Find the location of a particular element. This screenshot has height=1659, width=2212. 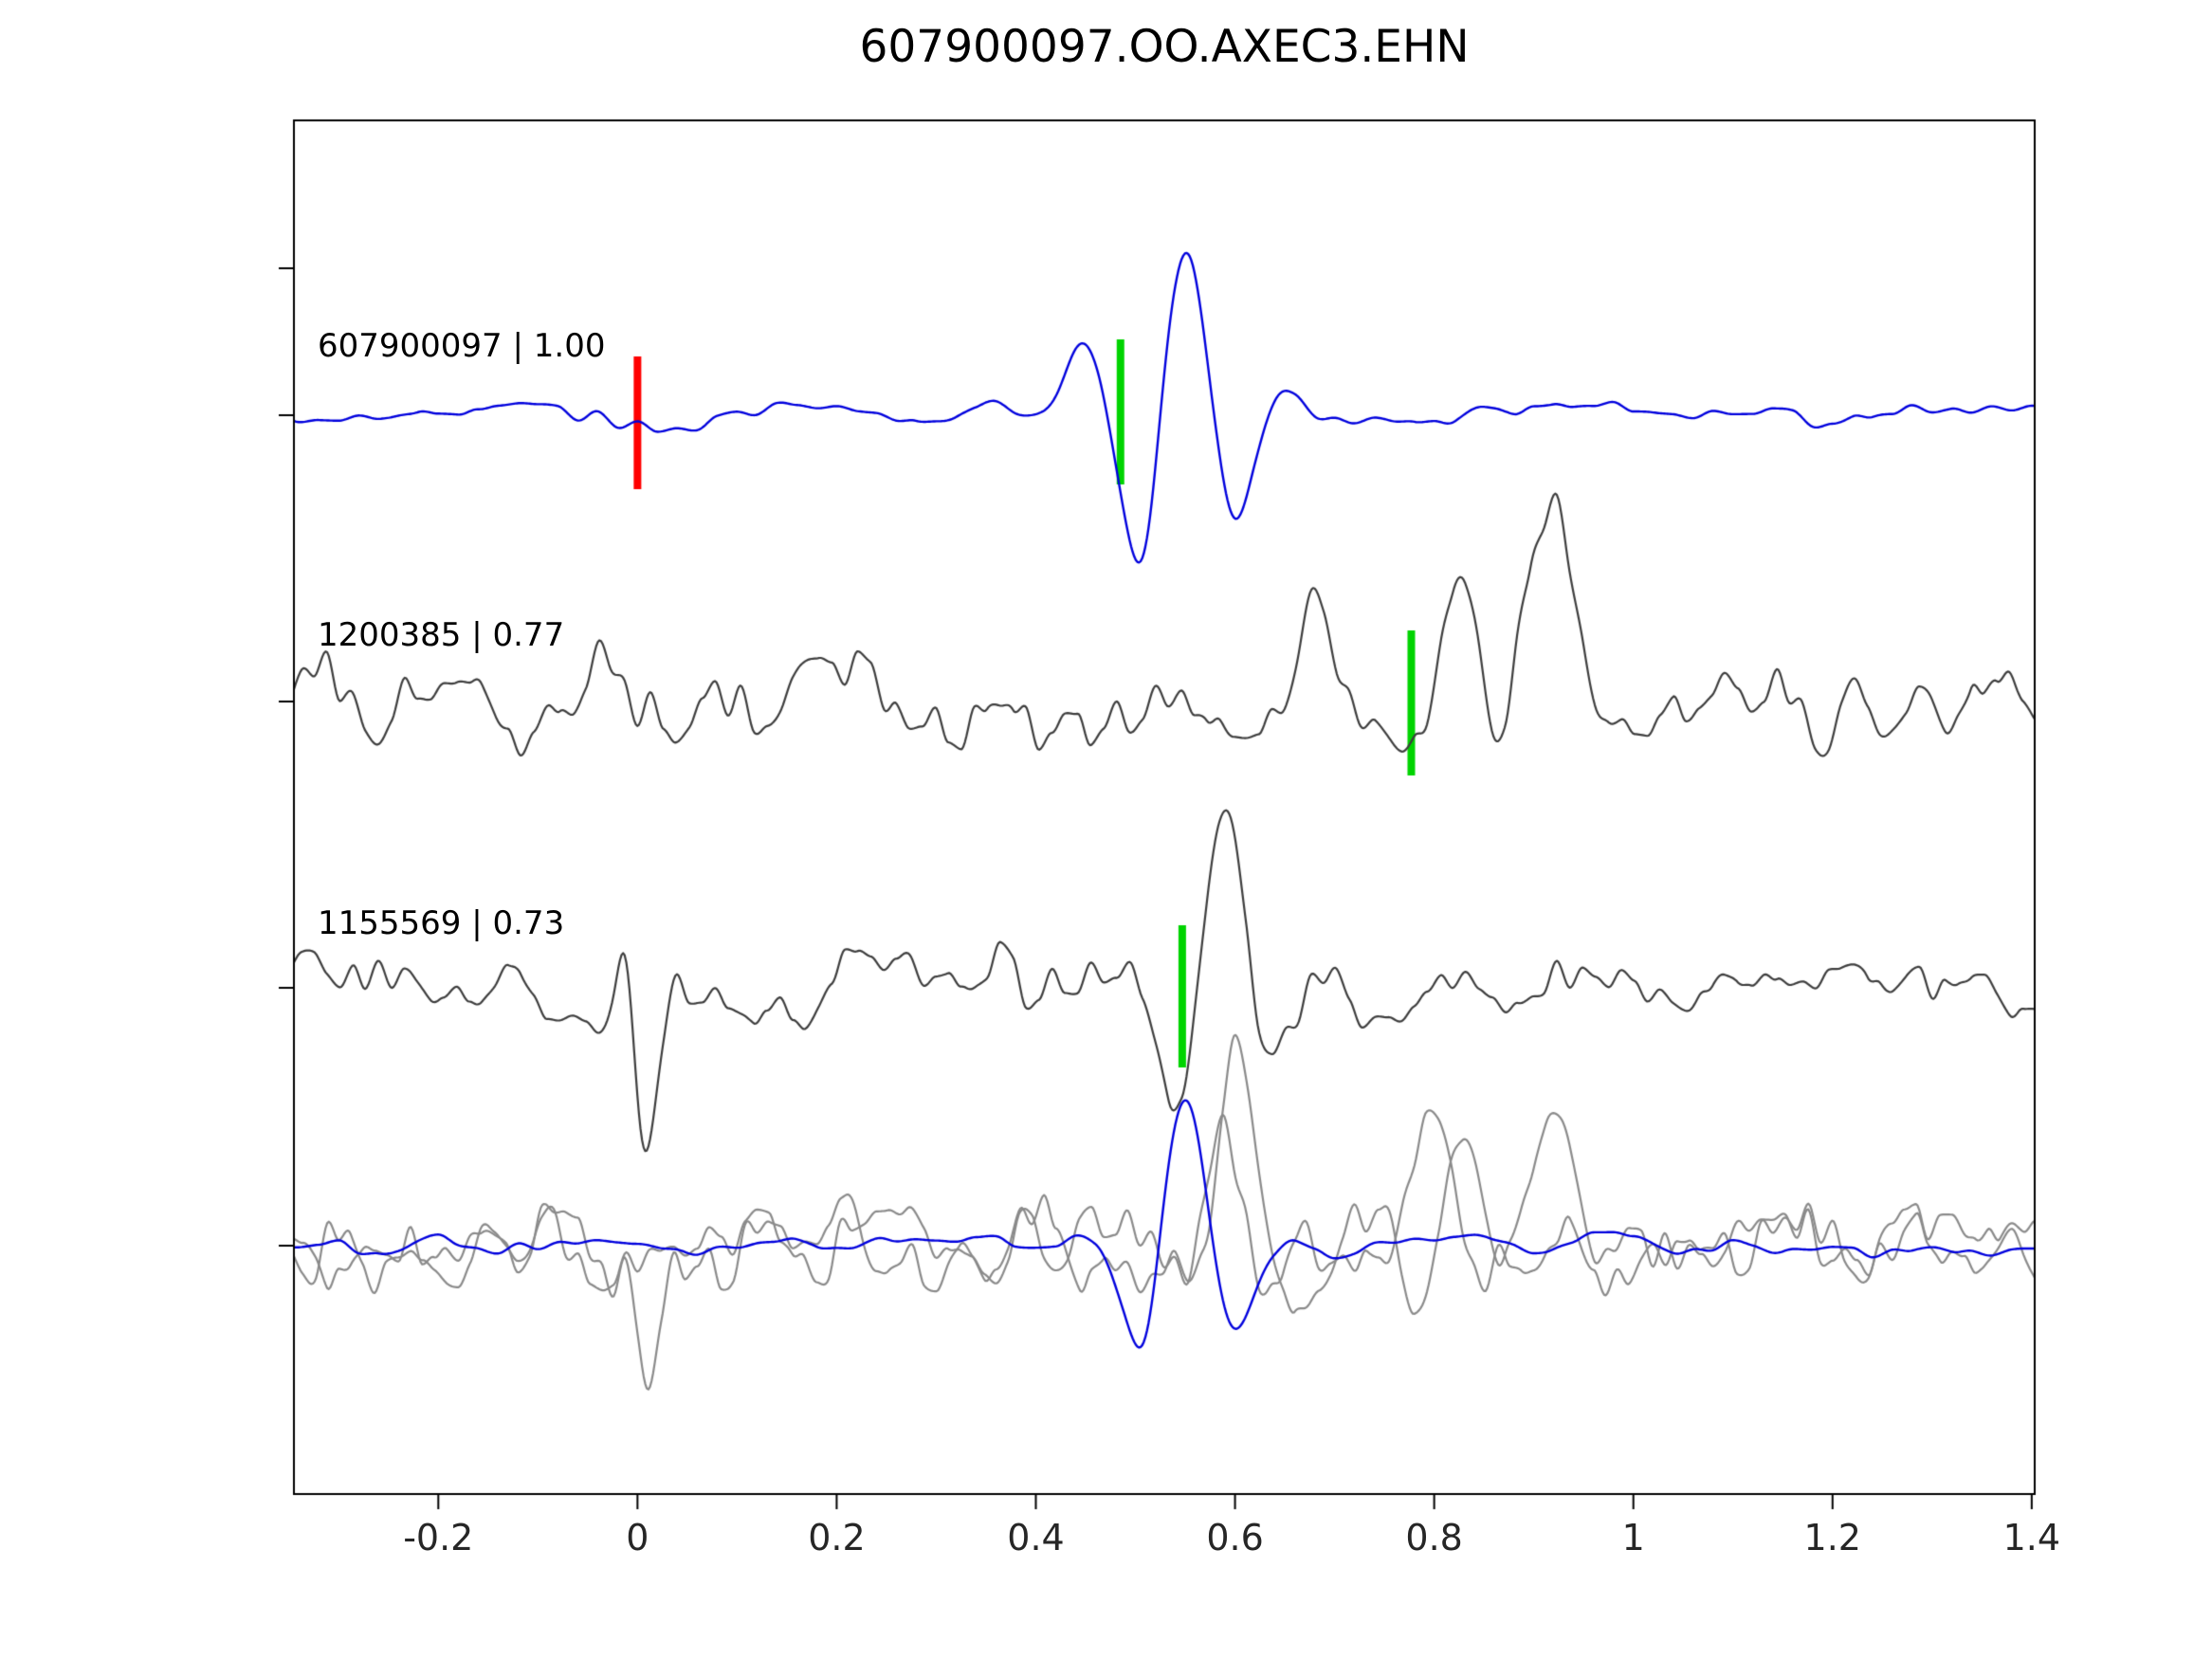

x-tick-label: 1.2 is located at coordinates (1832, 1538).